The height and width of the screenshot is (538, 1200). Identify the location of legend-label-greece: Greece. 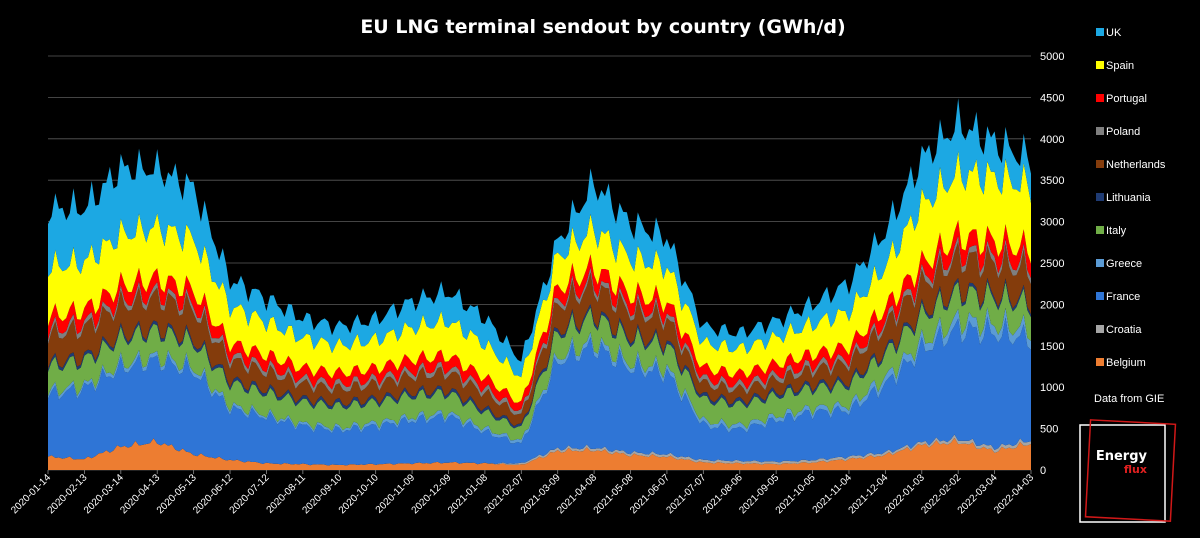
(1124, 264).